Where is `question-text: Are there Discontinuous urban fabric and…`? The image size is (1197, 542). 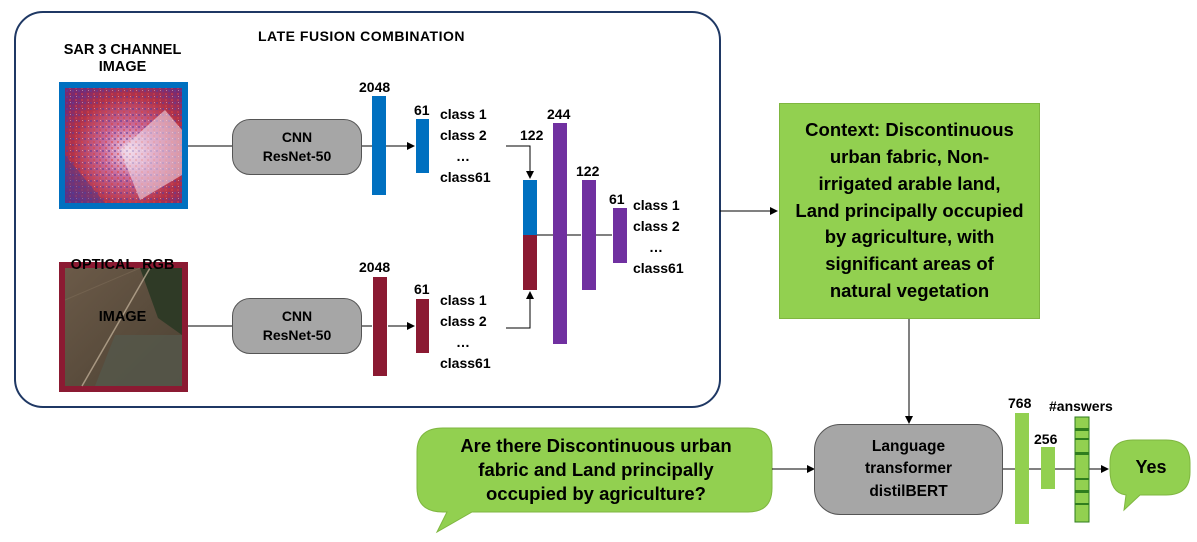
question-text: Are there Discontinuous urban fabric and… is located at coordinates (596, 469).